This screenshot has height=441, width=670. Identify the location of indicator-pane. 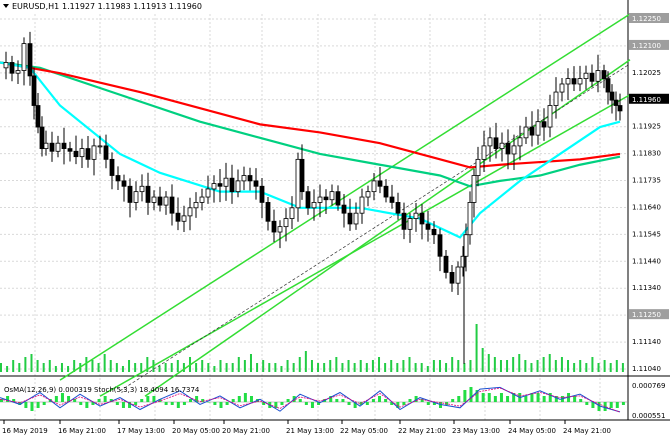
(314, 399).